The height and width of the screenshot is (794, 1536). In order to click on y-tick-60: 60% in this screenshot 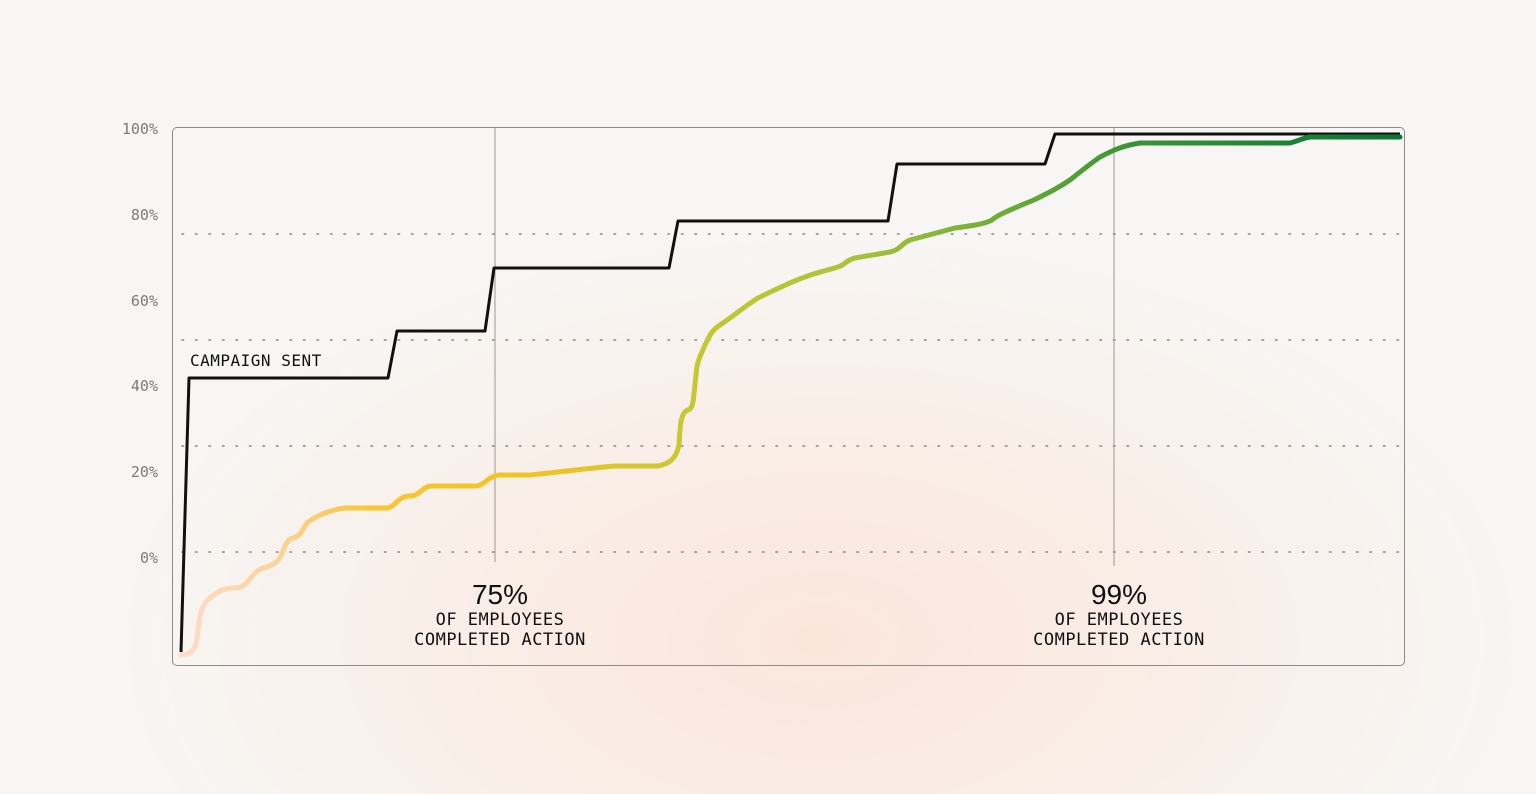, I will do `click(144, 301)`.